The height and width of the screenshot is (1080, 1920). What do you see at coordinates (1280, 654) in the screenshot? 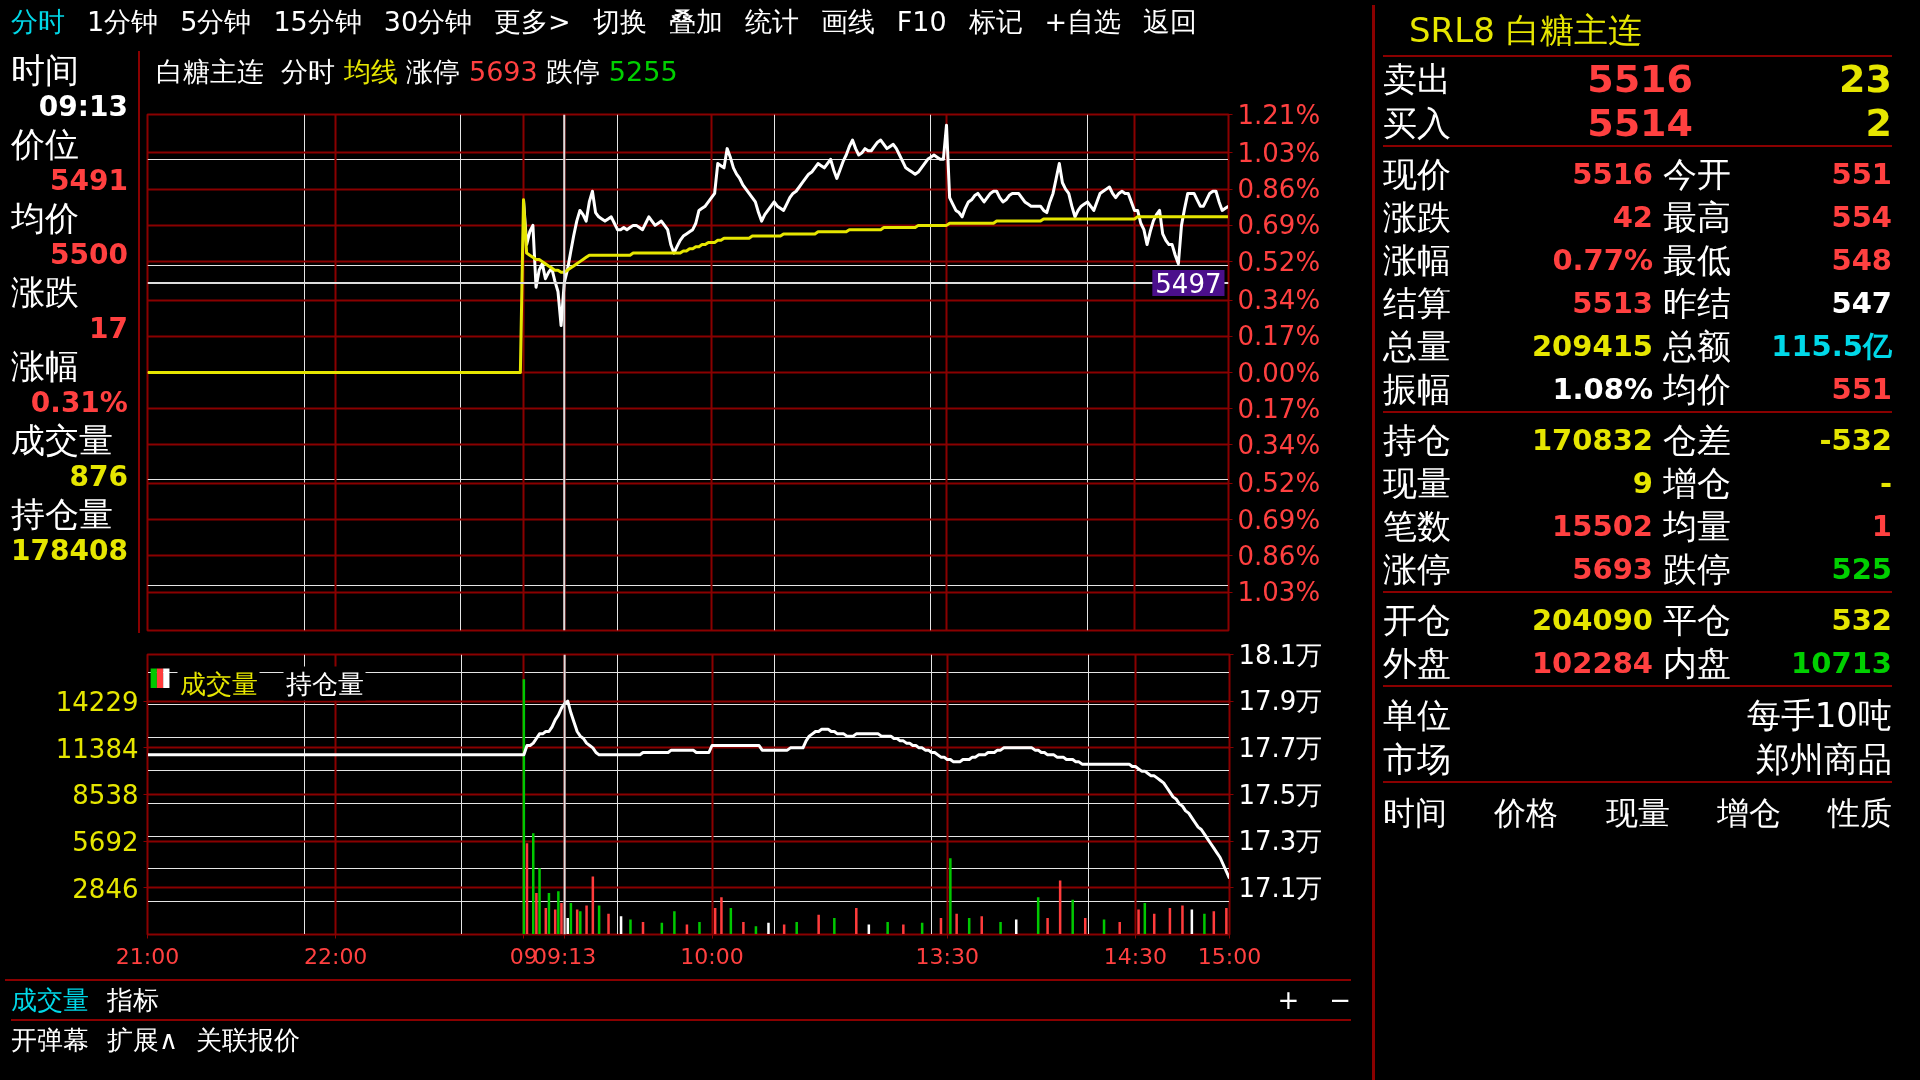
I see `y2-tick-label: 18.1万` at bounding box center [1280, 654].